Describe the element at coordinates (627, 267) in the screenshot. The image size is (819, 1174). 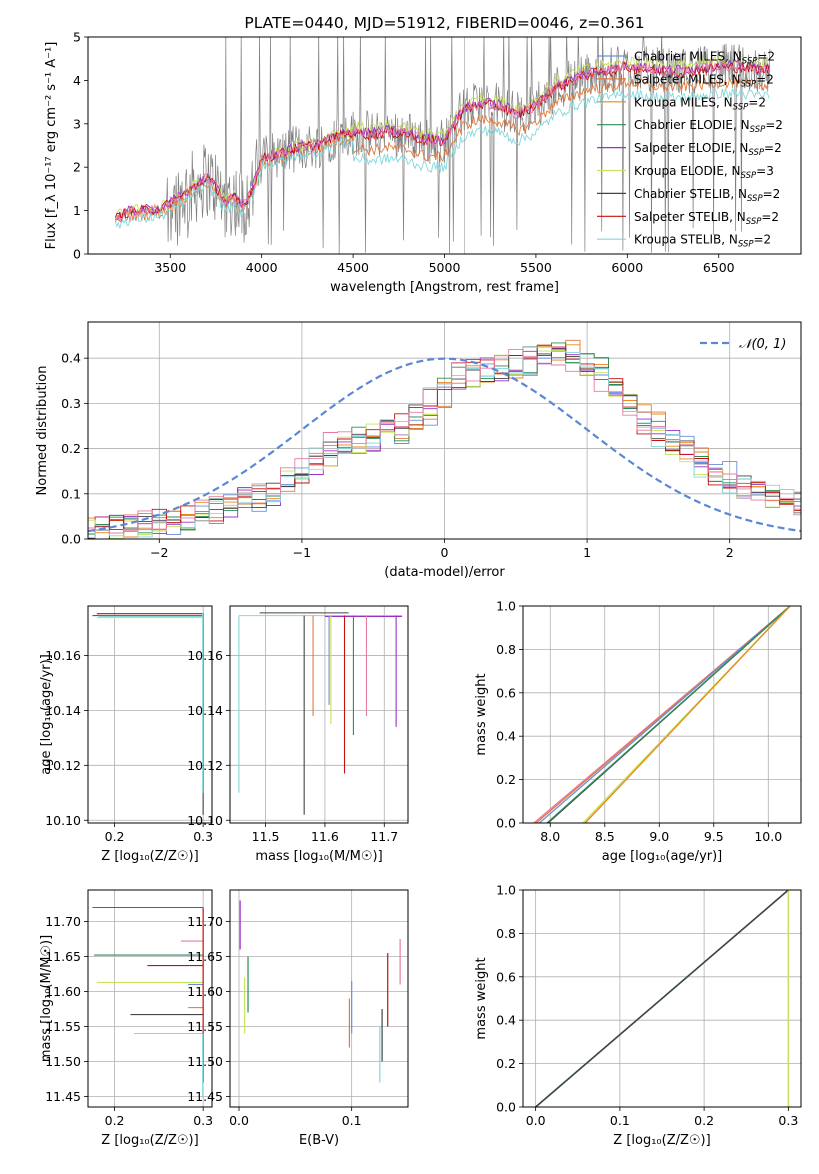
I see `x-tick-label: 6000` at that location.